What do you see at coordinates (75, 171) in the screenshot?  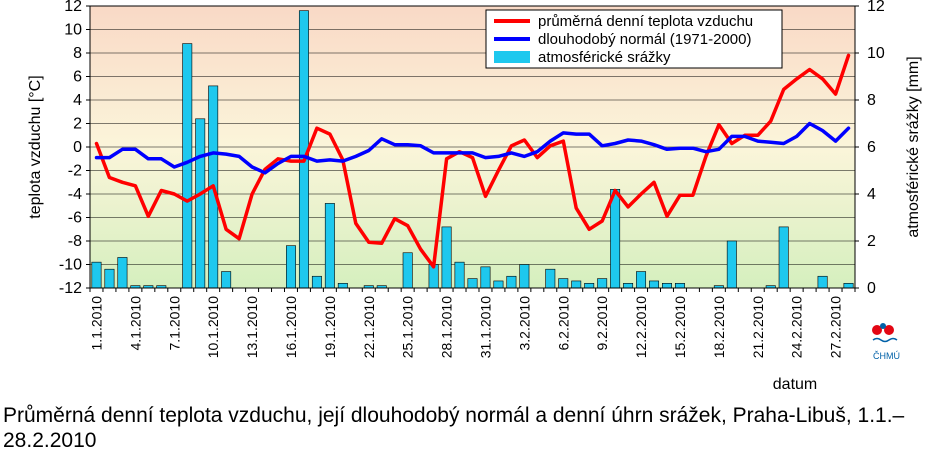 I see `y-tick-label-left: -2` at bounding box center [75, 171].